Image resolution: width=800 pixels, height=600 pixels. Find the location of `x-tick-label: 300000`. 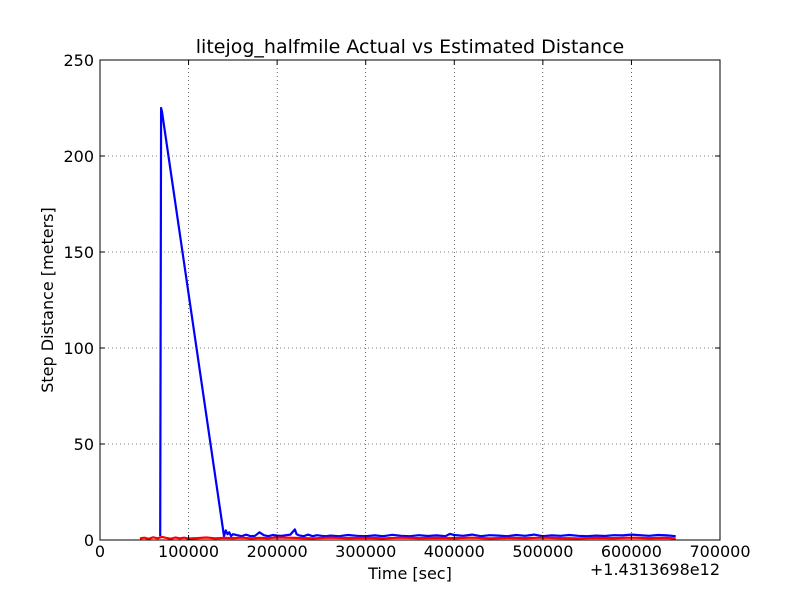

x-tick-label: 300000 is located at coordinates (365, 551).